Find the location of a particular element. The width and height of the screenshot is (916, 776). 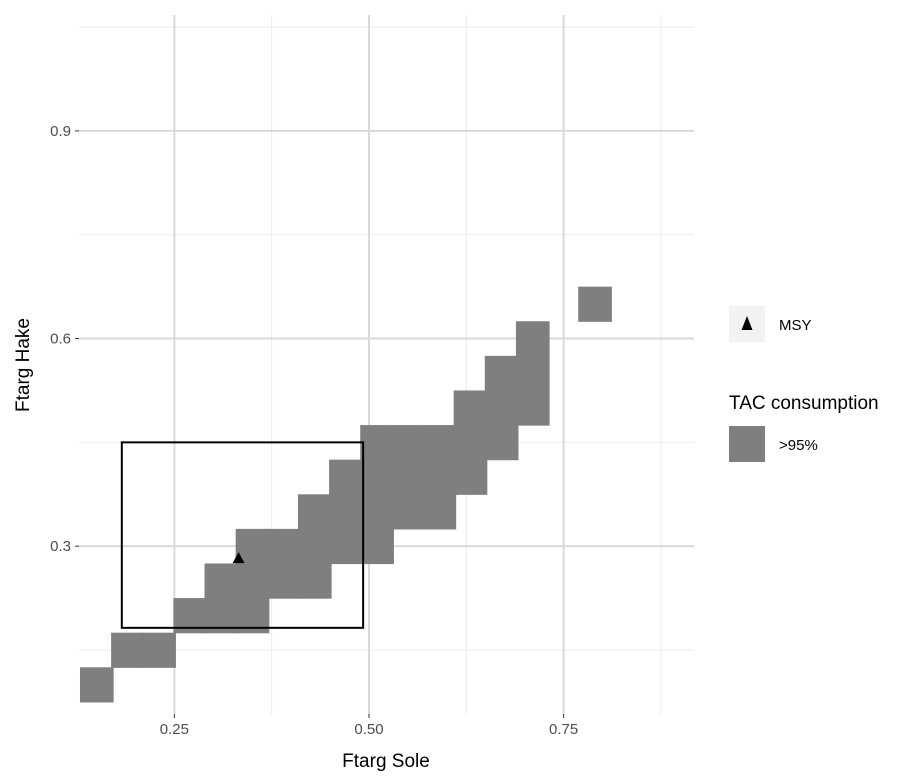

legend-msy: MSY is located at coordinates (770, 324).